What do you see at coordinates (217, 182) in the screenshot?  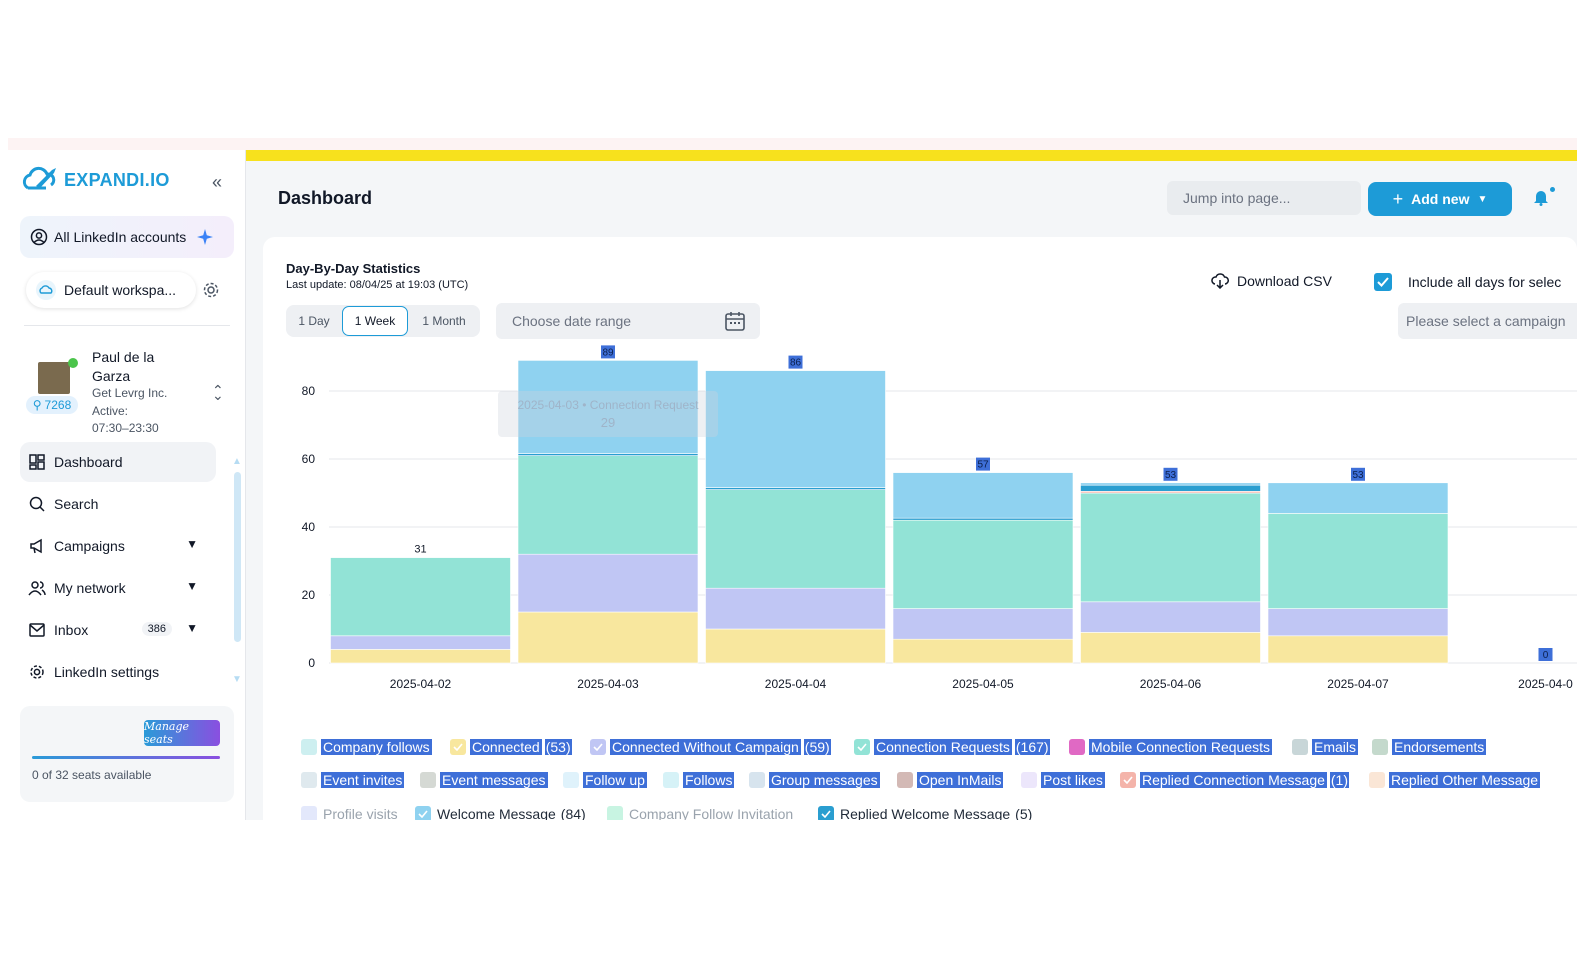 I see `collapse-sidebar-icon: «` at bounding box center [217, 182].